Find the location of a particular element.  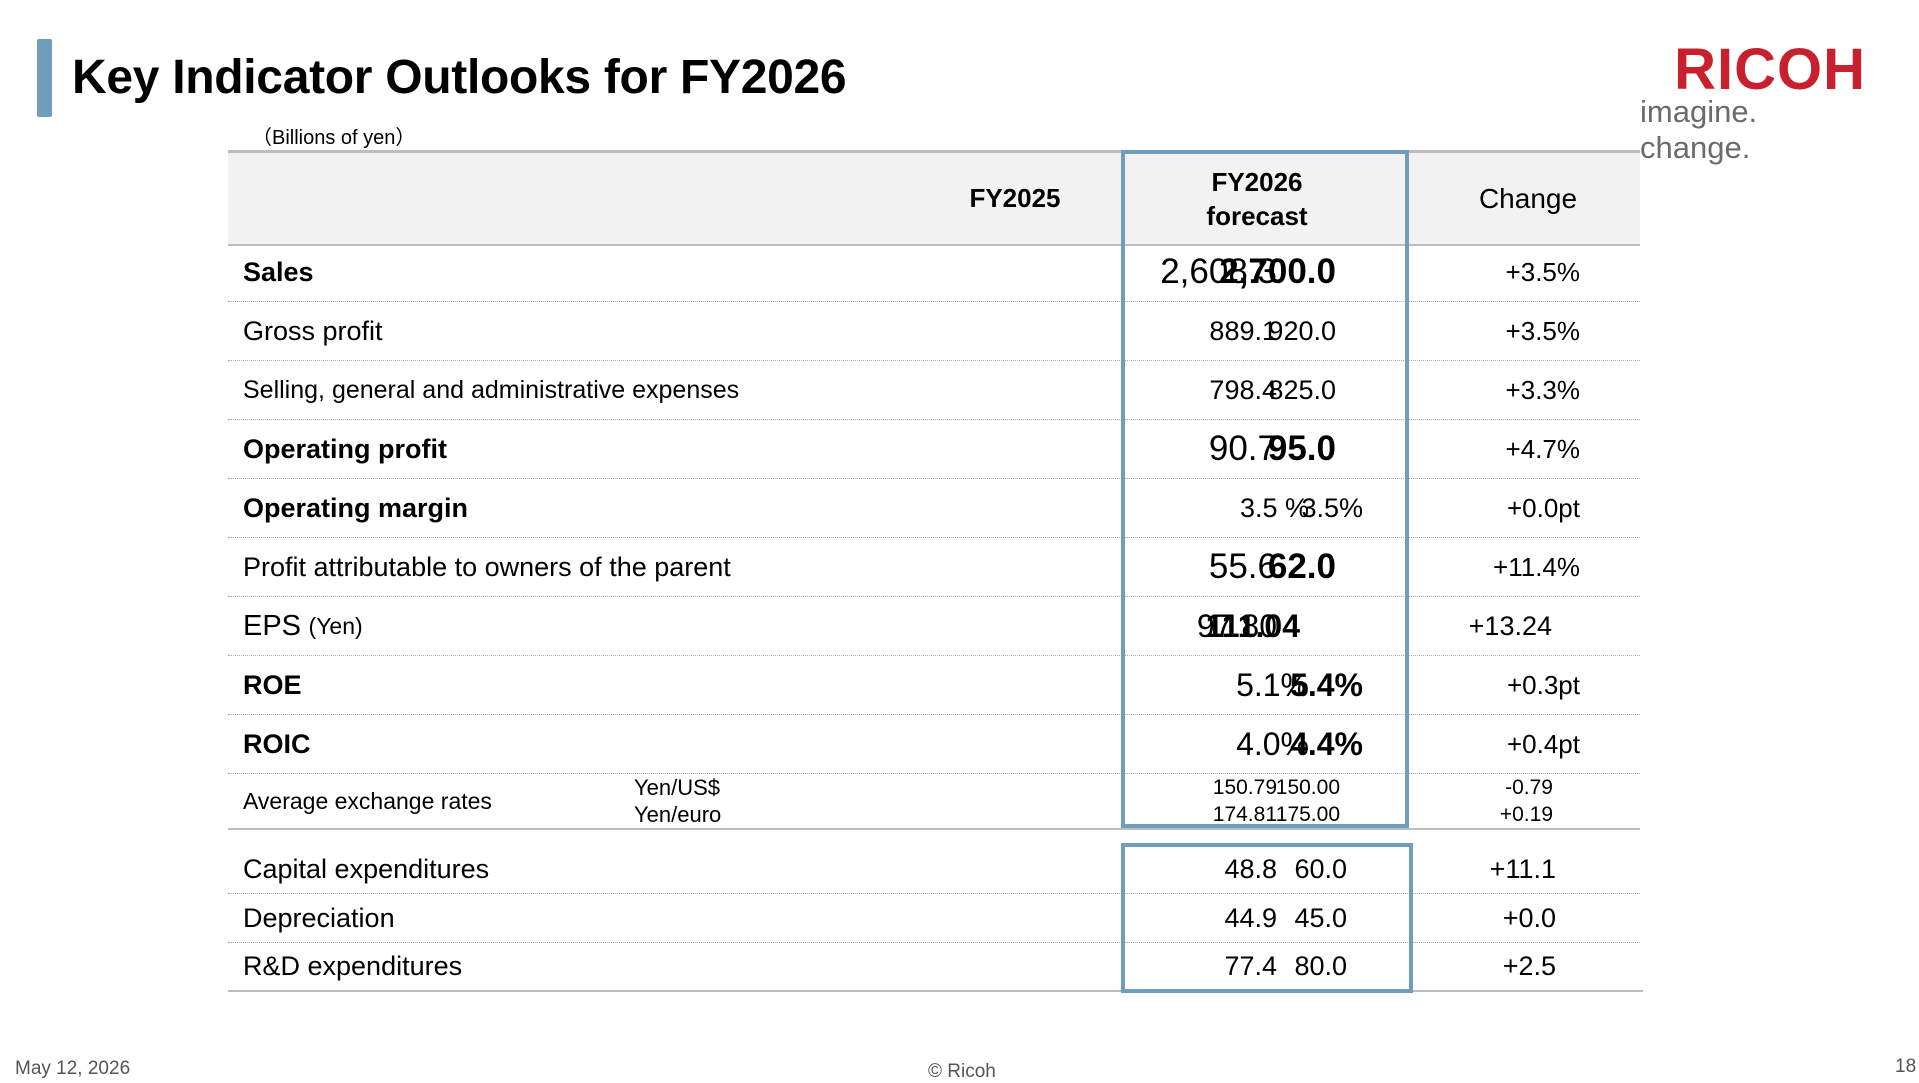

logo-tagline: imagine. change. is located at coordinates (1699, 129).